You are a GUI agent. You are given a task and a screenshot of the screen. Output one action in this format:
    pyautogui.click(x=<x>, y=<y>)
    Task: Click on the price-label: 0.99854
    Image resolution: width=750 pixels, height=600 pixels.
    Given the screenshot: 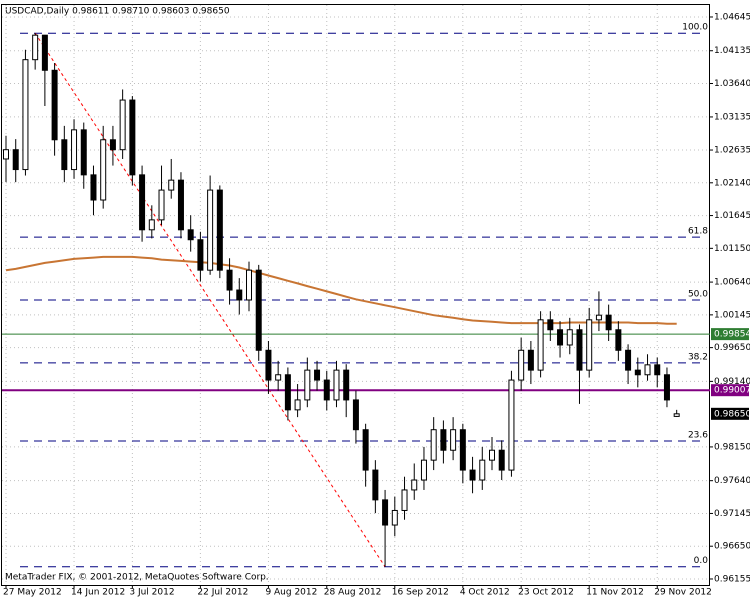 What is the action you would take?
    pyautogui.click(x=732, y=335)
    